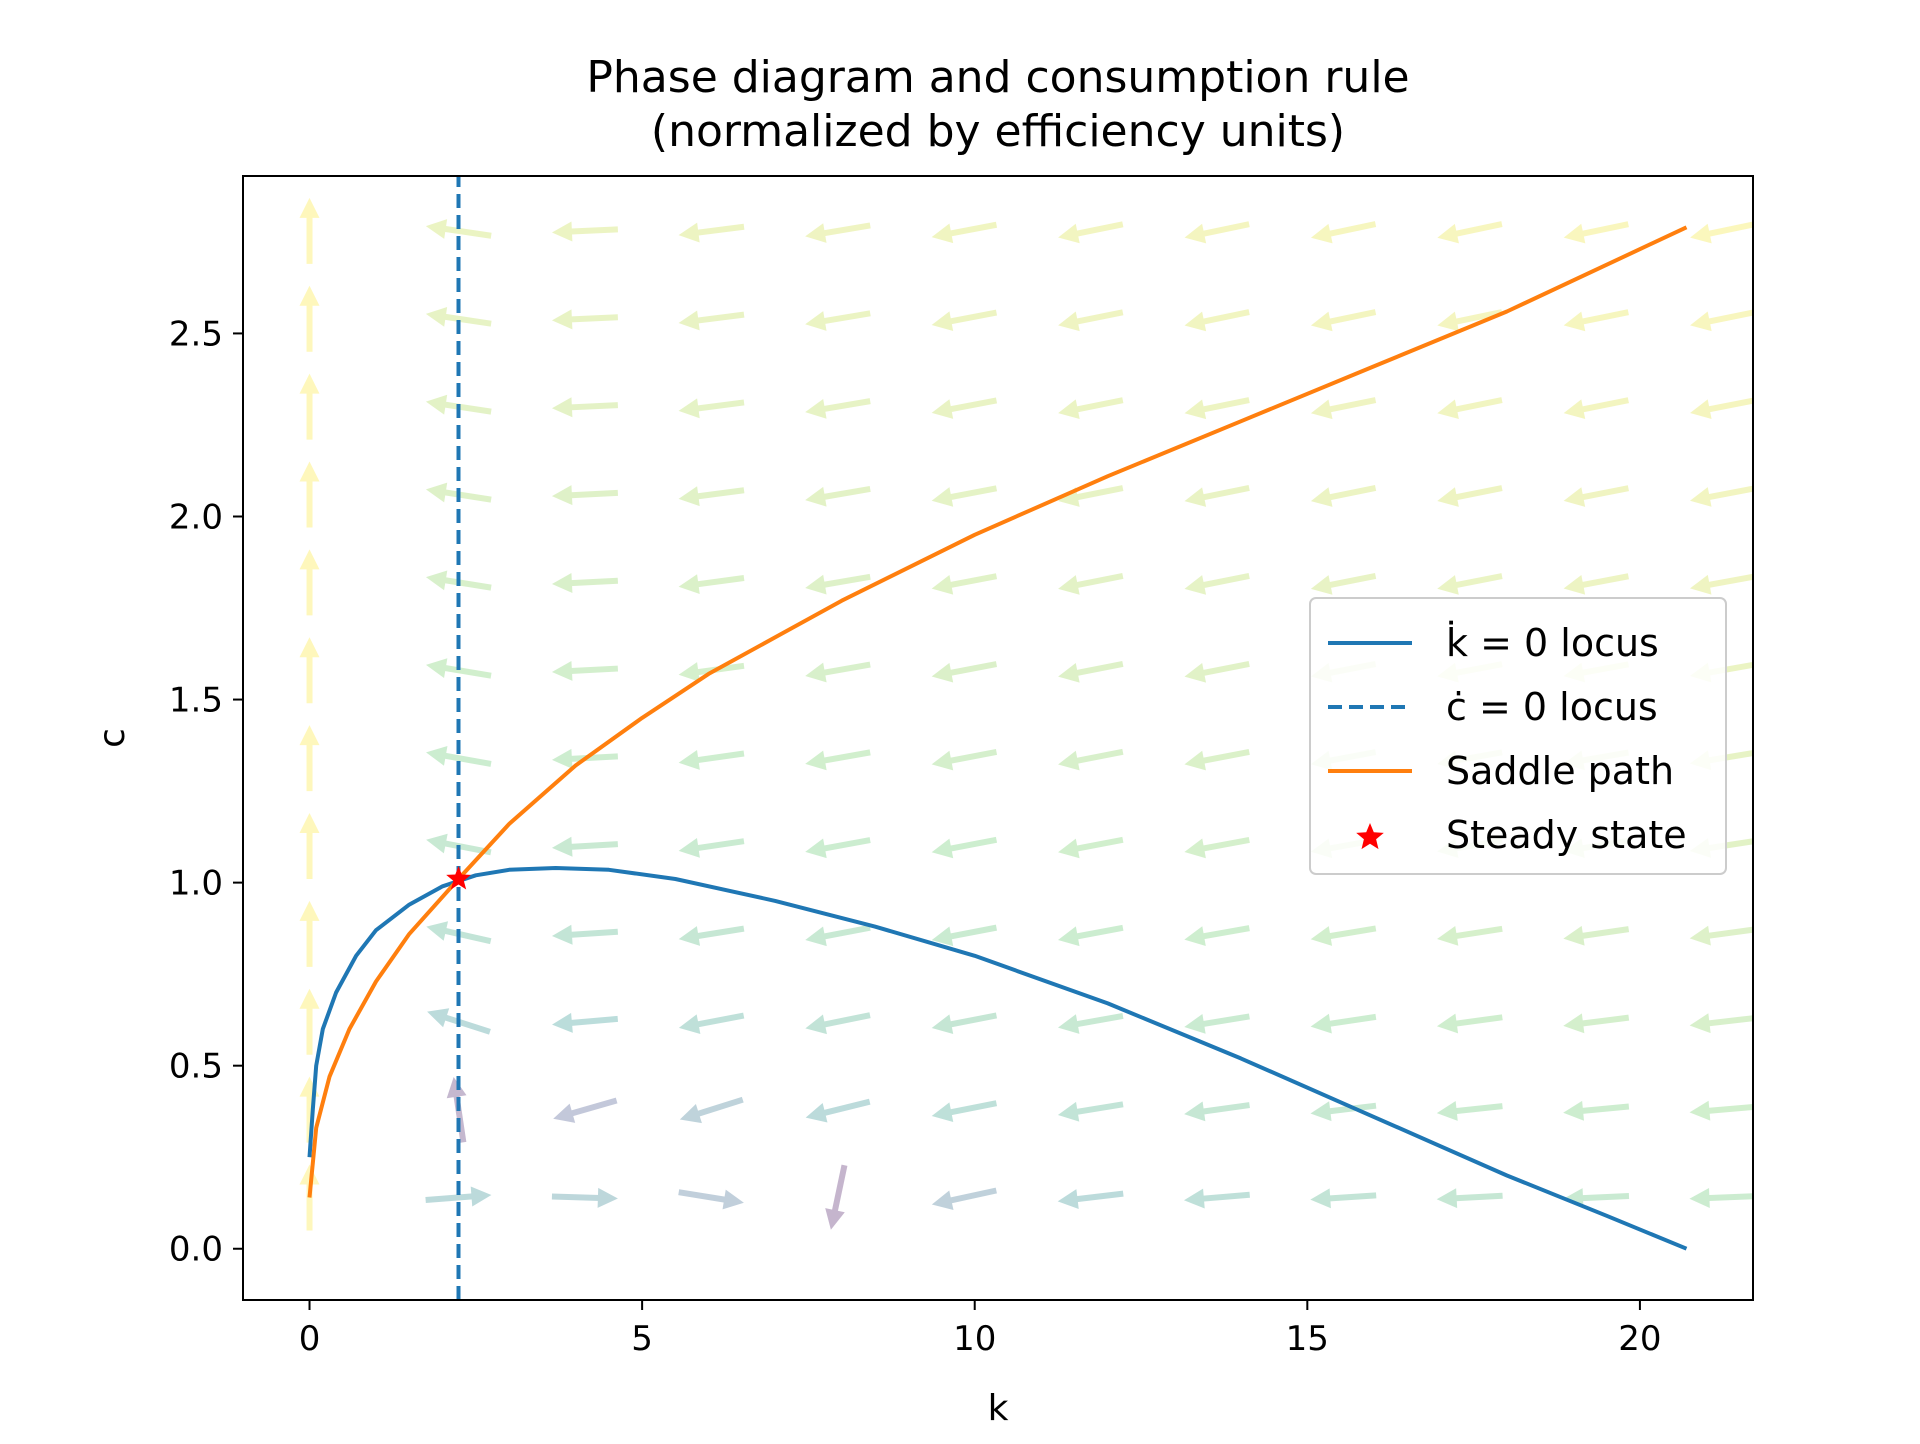  Describe the element at coordinates (1552, 707) in the screenshot. I see `legend-label-c-locus: ċ = 0 locus` at that location.